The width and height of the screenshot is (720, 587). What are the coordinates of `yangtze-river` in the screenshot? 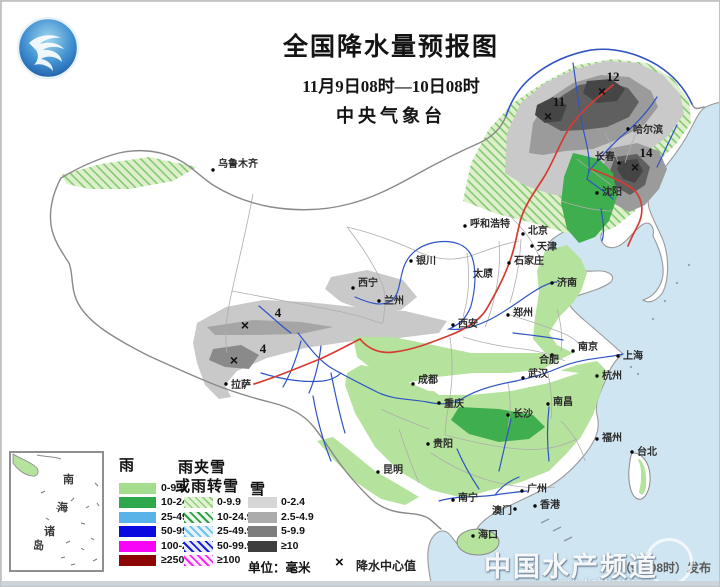 It's located at (460, 368).